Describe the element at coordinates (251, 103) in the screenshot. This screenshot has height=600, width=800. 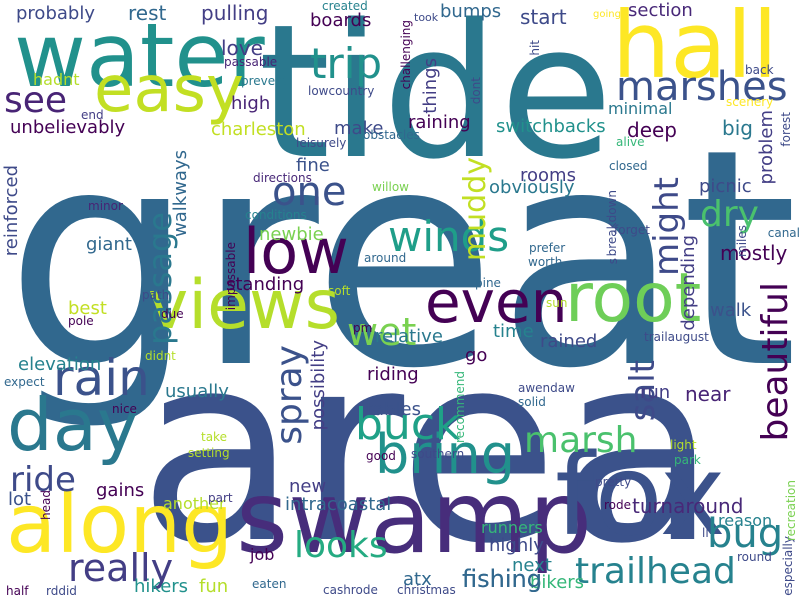
I see `word-high: high` at that location.